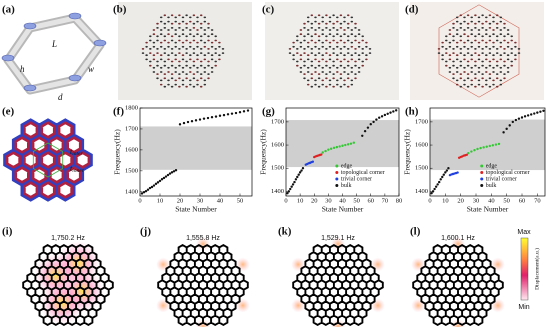 The image size is (550, 327). What do you see at coordinates (337, 172) in the screenshot?
I see `legend-swatch` at bounding box center [337, 172].